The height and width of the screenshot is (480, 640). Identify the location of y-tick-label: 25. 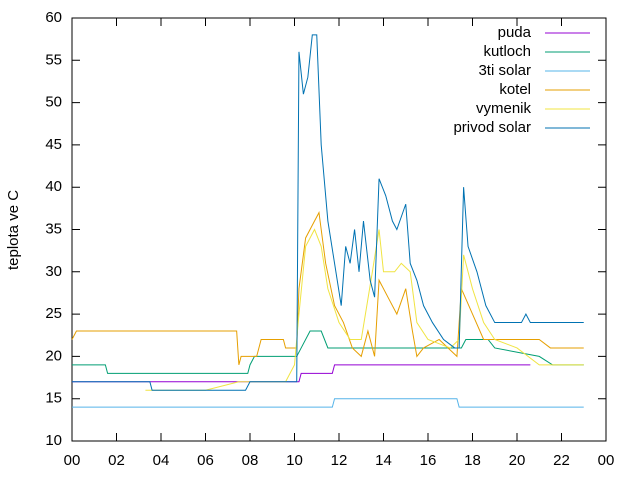
(53, 313).